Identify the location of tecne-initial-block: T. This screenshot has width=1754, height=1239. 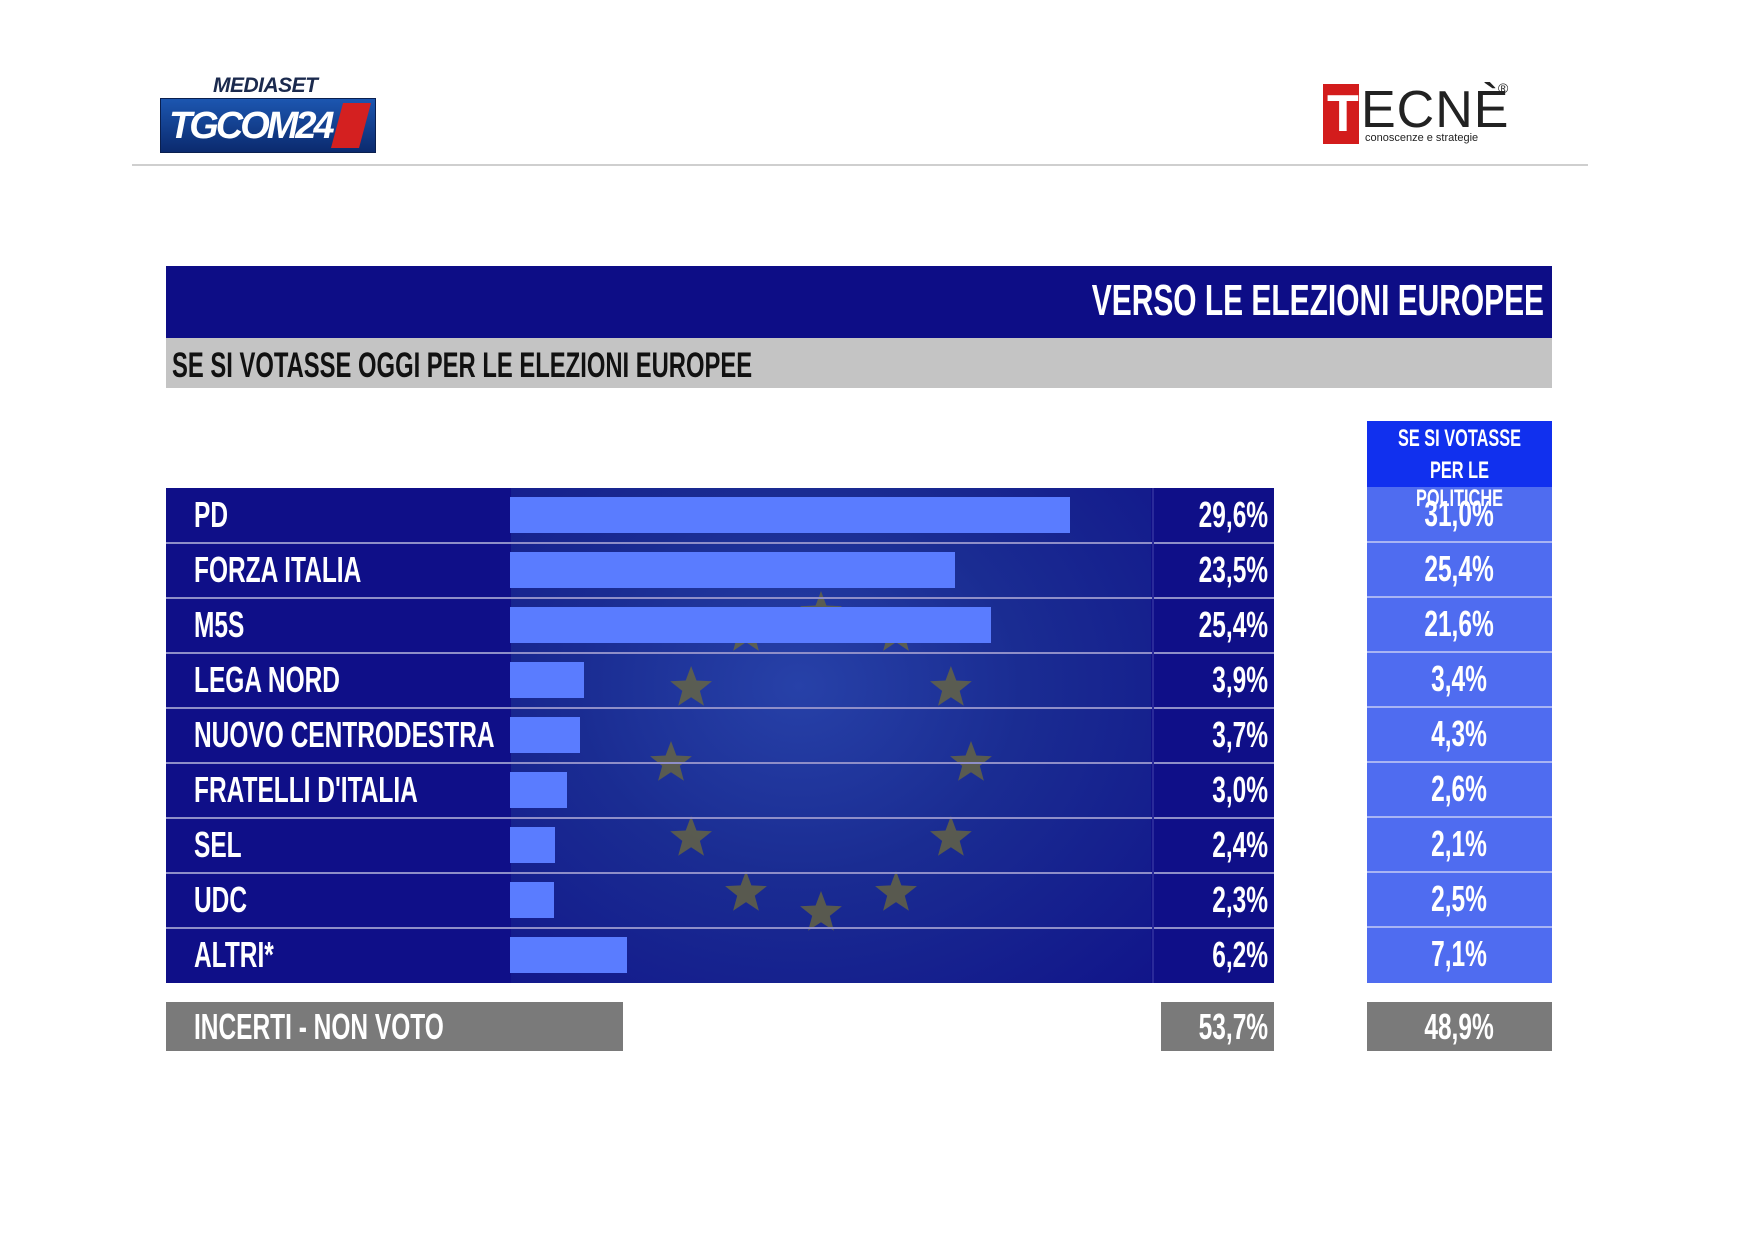
(1341, 114).